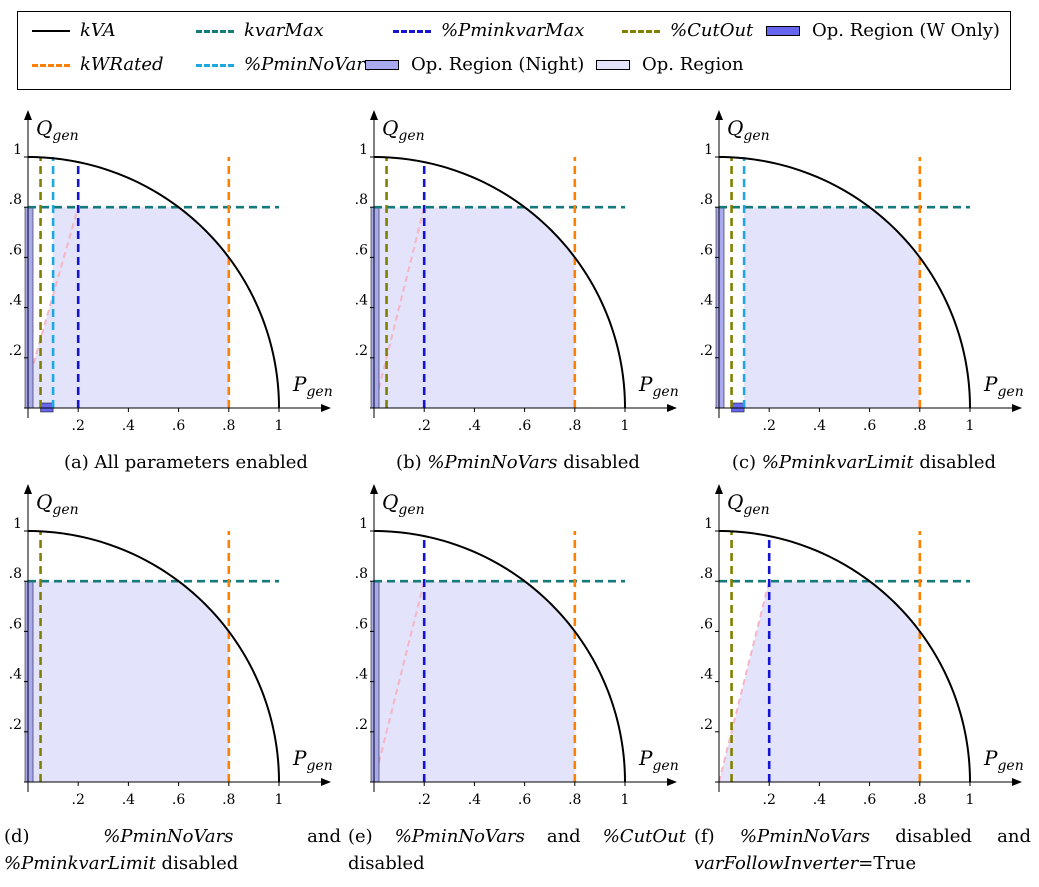 The width and height of the screenshot is (1039, 887). What do you see at coordinates (517, 836) in the screenshot?
I see `caption-e: (e) %PminNoVars and %CutOut` at bounding box center [517, 836].